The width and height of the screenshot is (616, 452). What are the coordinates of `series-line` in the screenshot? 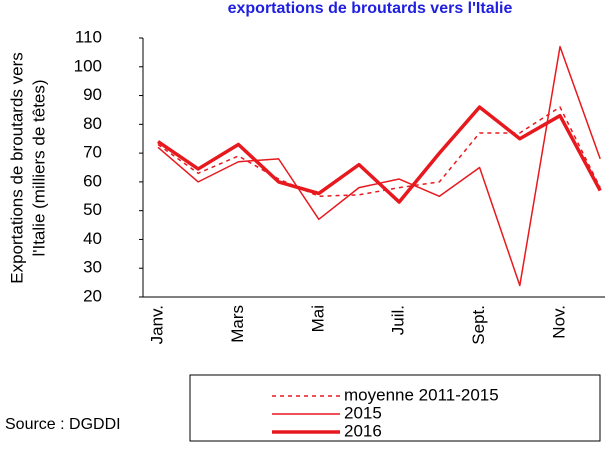 It's located at (379, 152).